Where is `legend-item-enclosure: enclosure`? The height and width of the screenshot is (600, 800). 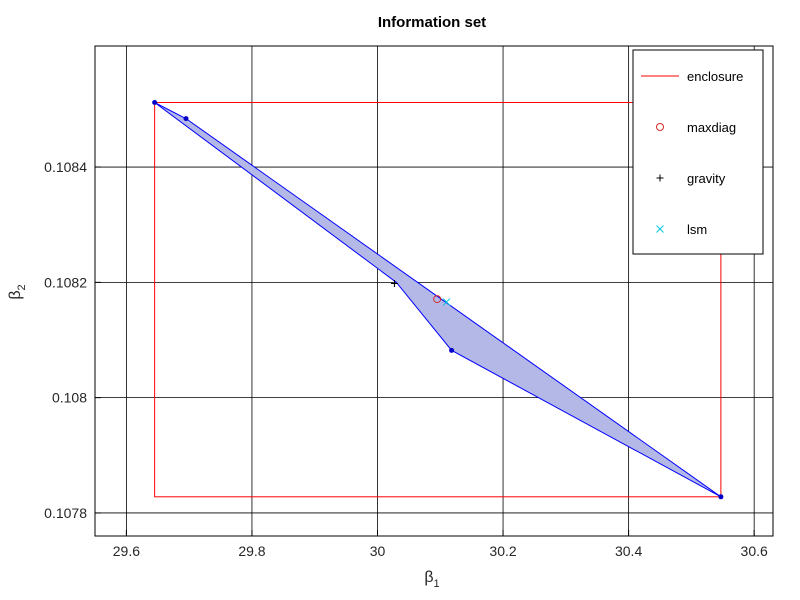
legend-item-enclosure: enclosure is located at coordinates (692, 76).